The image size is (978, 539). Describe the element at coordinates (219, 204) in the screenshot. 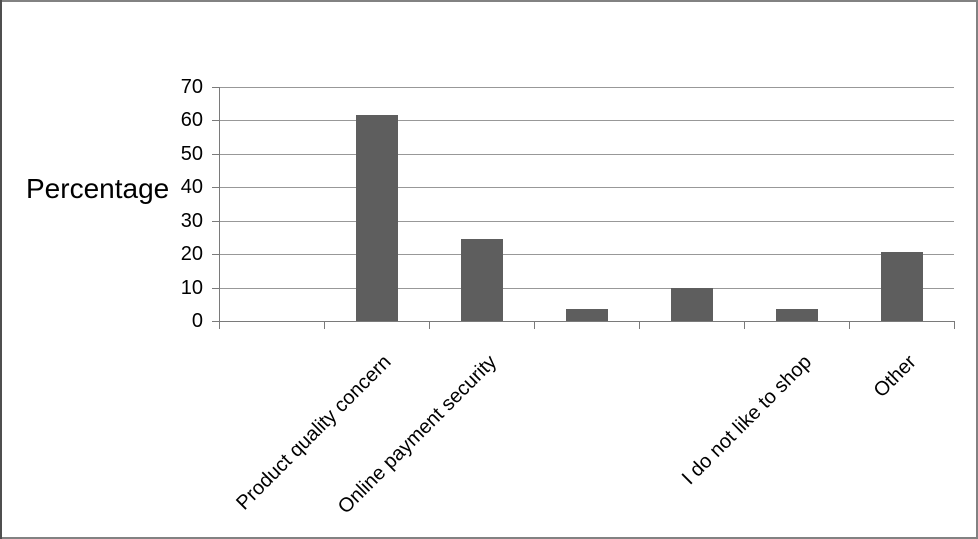

I see `y-axis-line` at that location.